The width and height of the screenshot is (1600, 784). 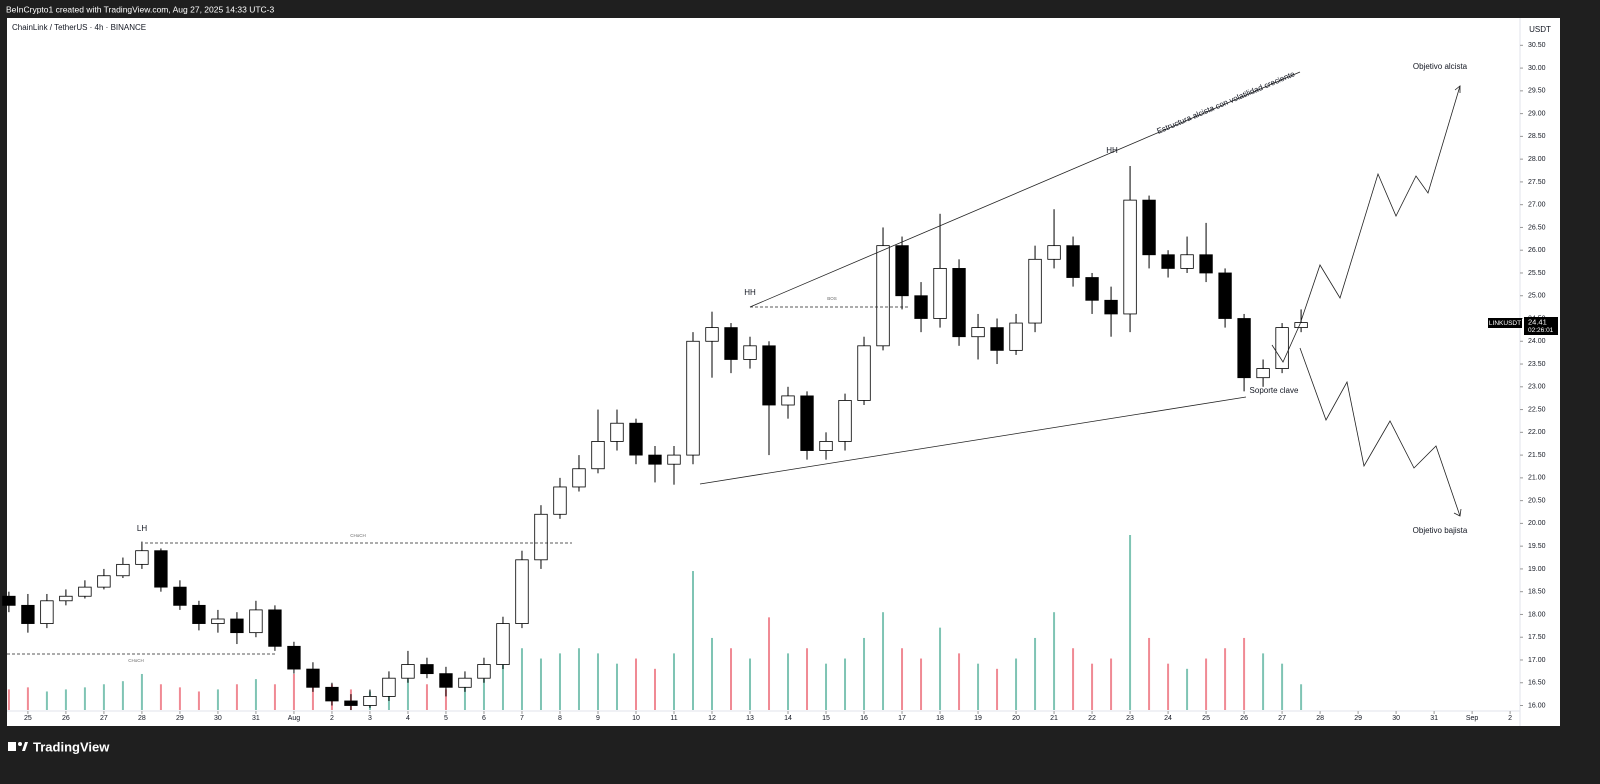 I want to click on x-tick-label: 2, so click(x=1510, y=718).